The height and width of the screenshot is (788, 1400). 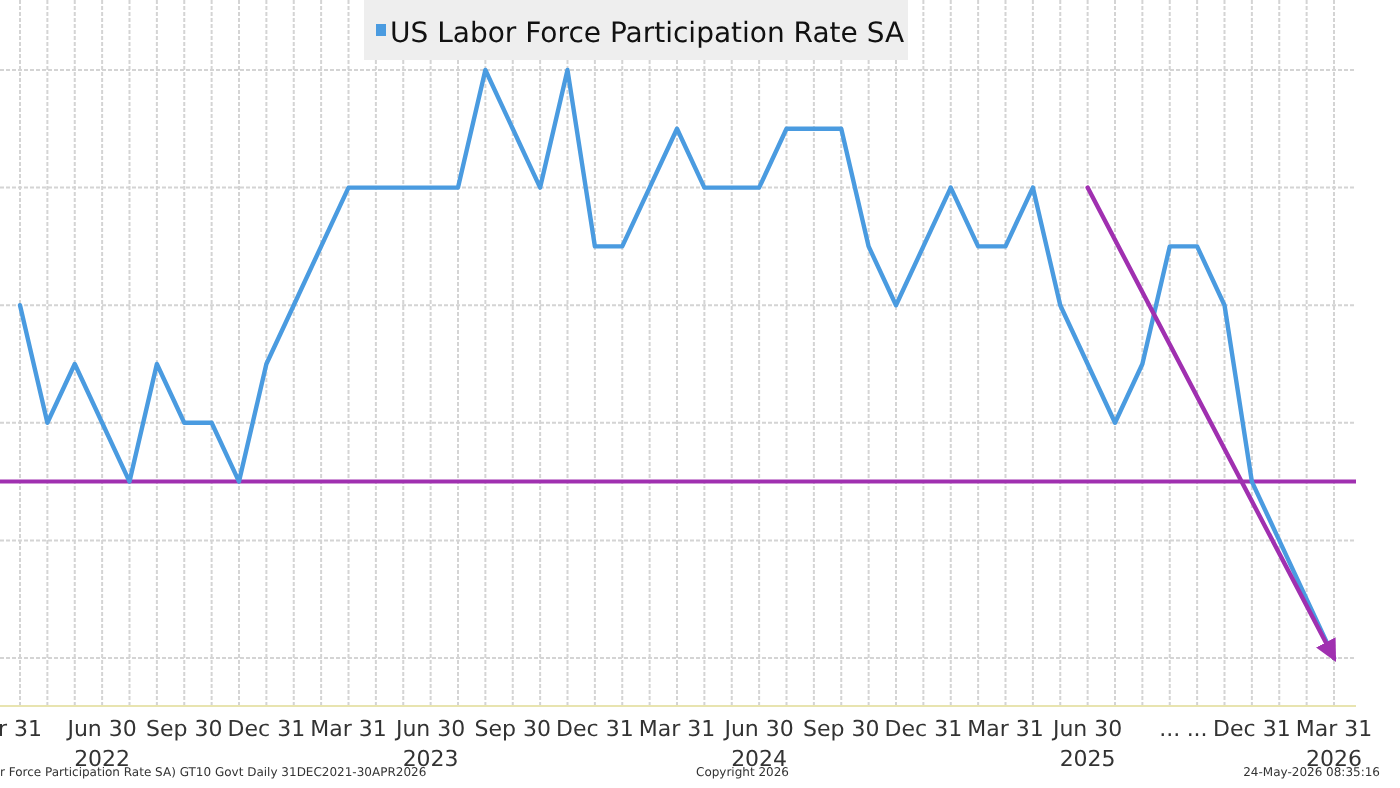 What do you see at coordinates (1086, 744) in the screenshot?
I see `x-tick-label: Jun 30 2025` at bounding box center [1086, 744].